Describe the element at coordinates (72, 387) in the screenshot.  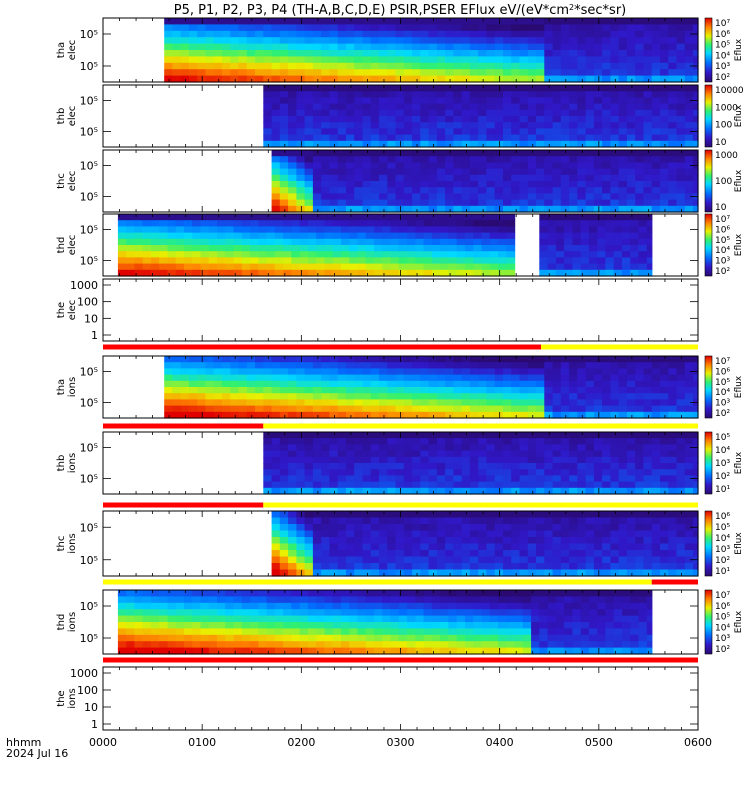
I see `species-label: ions` at that location.